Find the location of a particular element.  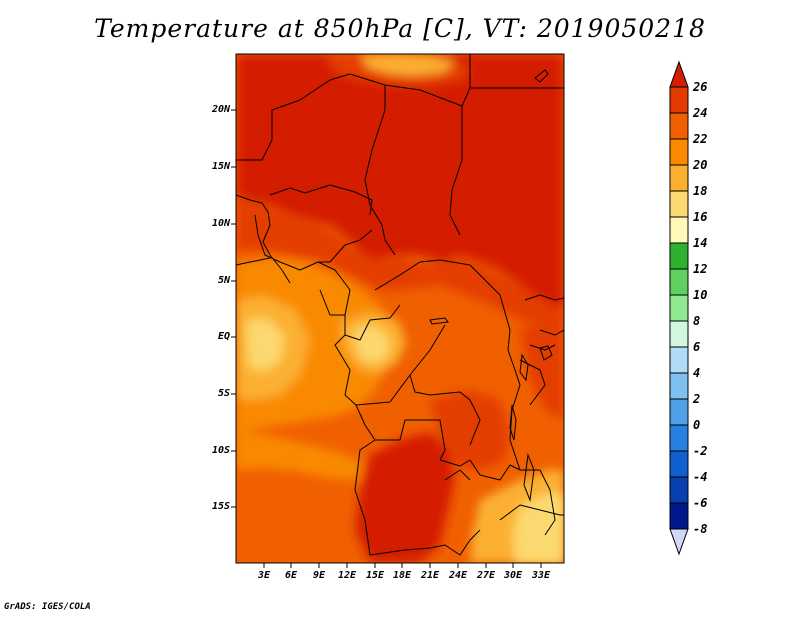

lakes is located at coordinates (491, 285).